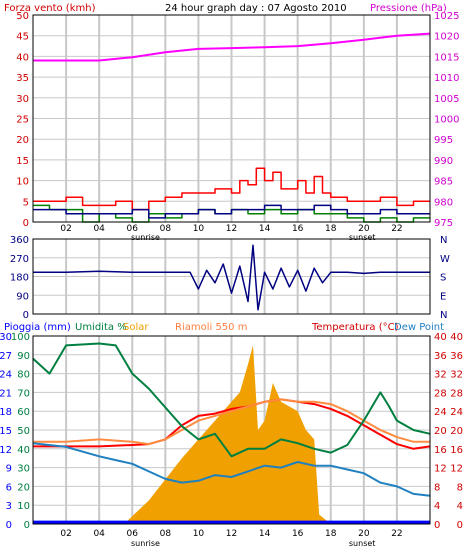 The image size is (466, 556). Describe the element at coordinates (23, 450) in the screenshot. I see `humidity-tick-label: 40` at that location.